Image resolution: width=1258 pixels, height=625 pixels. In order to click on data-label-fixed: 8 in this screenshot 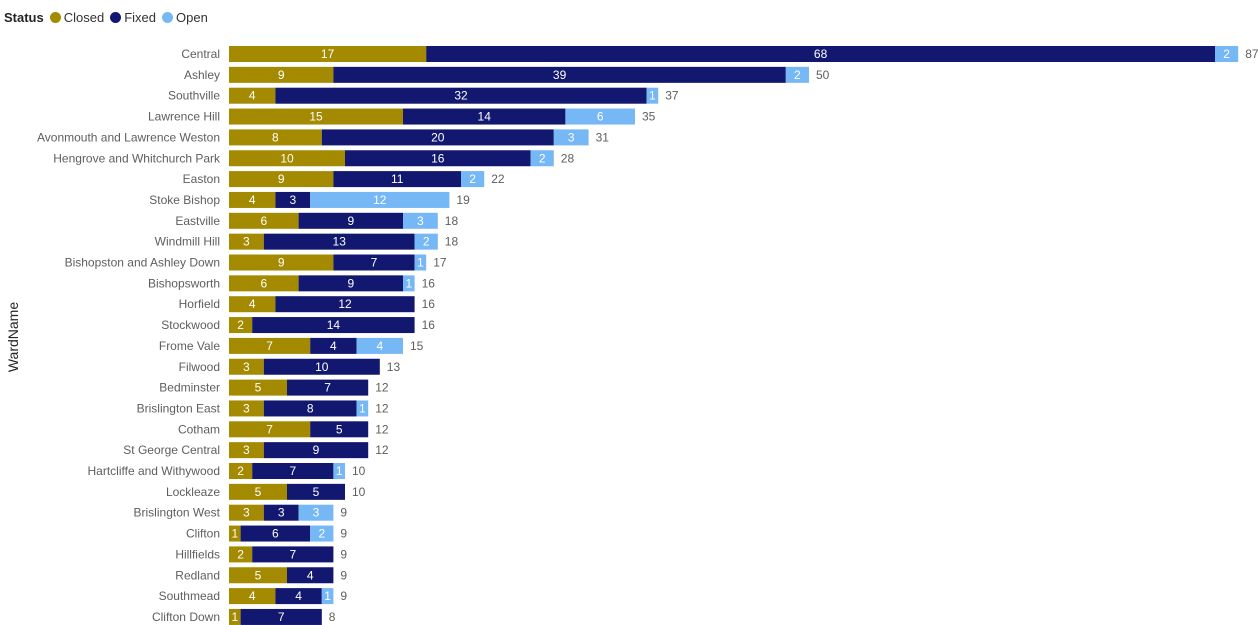, I will do `click(310, 408)`.